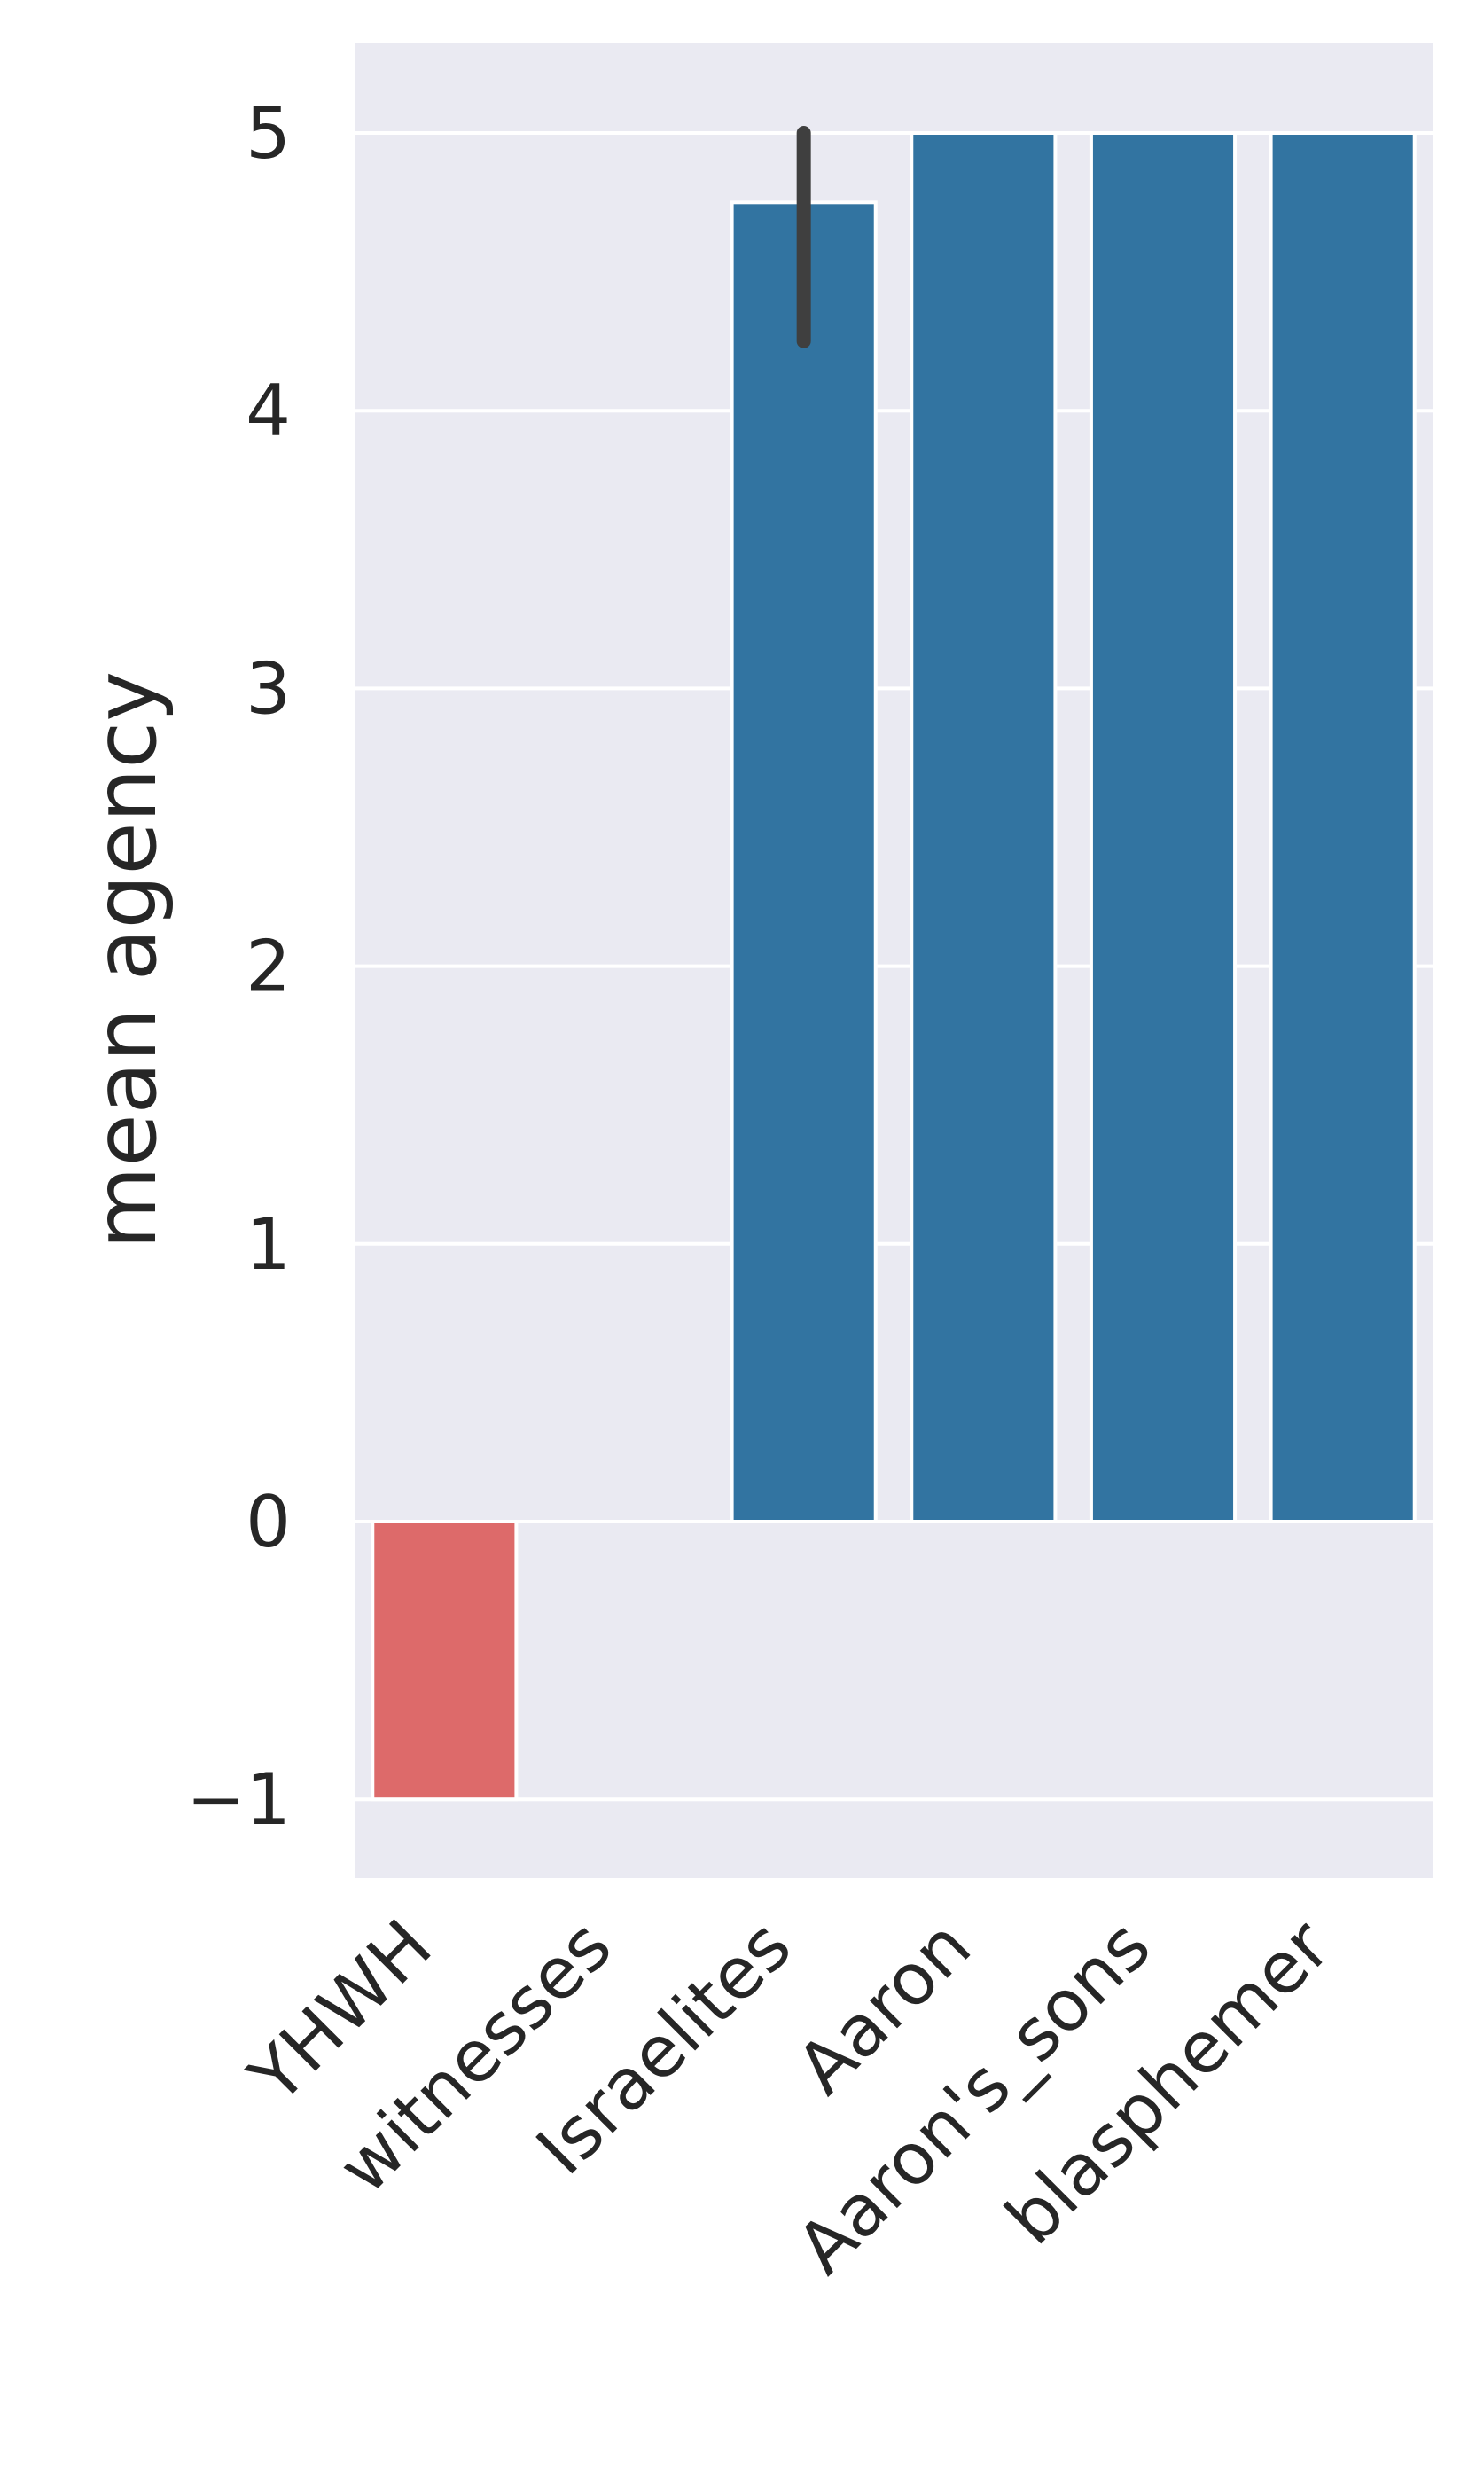 The image size is (1484, 2481). What do you see at coordinates (804, 861) in the screenshot?
I see `bar-israelites` at bounding box center [804, 861].